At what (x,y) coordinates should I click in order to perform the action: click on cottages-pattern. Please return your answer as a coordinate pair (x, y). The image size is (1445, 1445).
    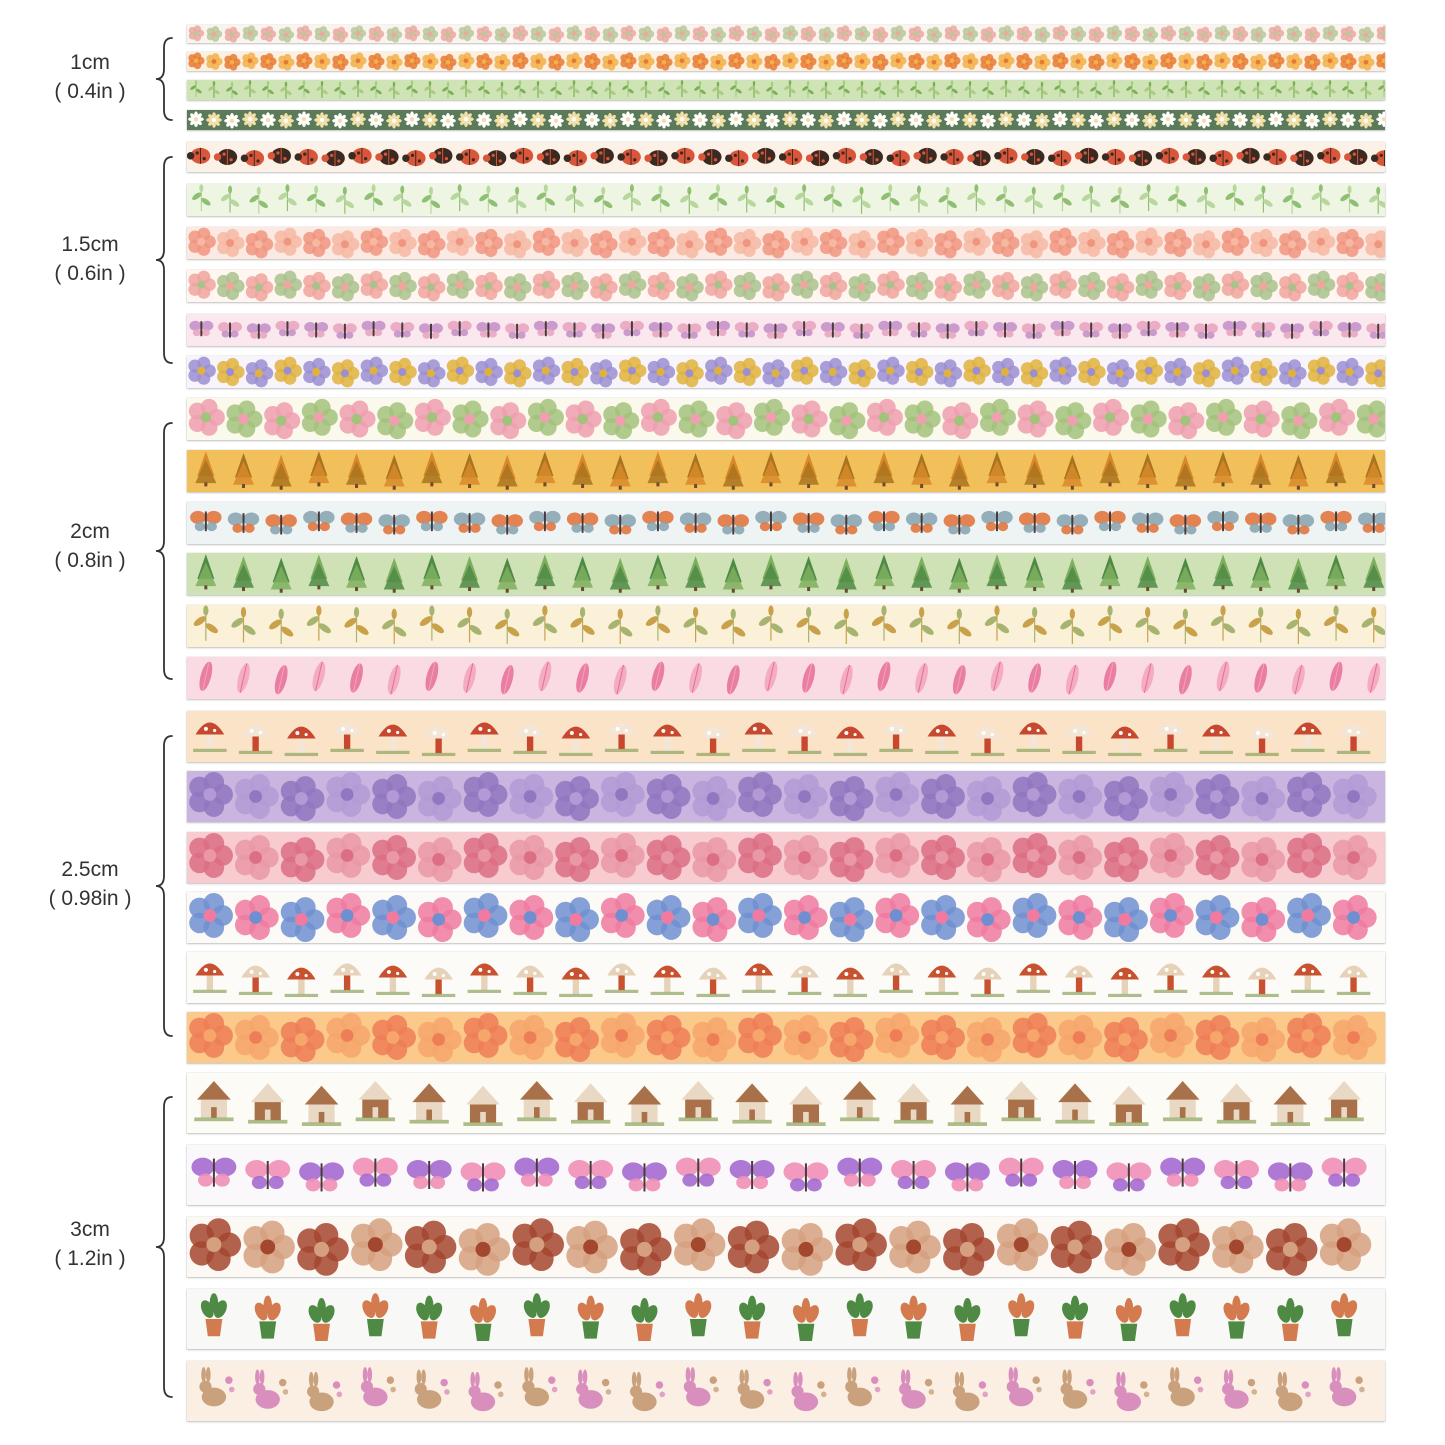
    Looking at the image, I should click on (786, 1103).